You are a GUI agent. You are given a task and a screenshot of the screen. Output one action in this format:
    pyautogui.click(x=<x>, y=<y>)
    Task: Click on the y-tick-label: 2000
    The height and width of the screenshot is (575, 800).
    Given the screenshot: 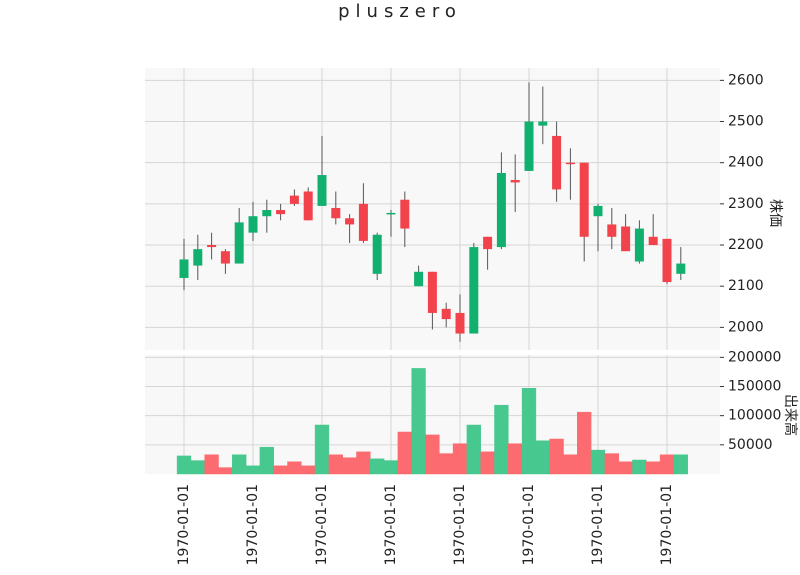 What is the action you would take?
    pyautogui.click(x=746, y=327)
    